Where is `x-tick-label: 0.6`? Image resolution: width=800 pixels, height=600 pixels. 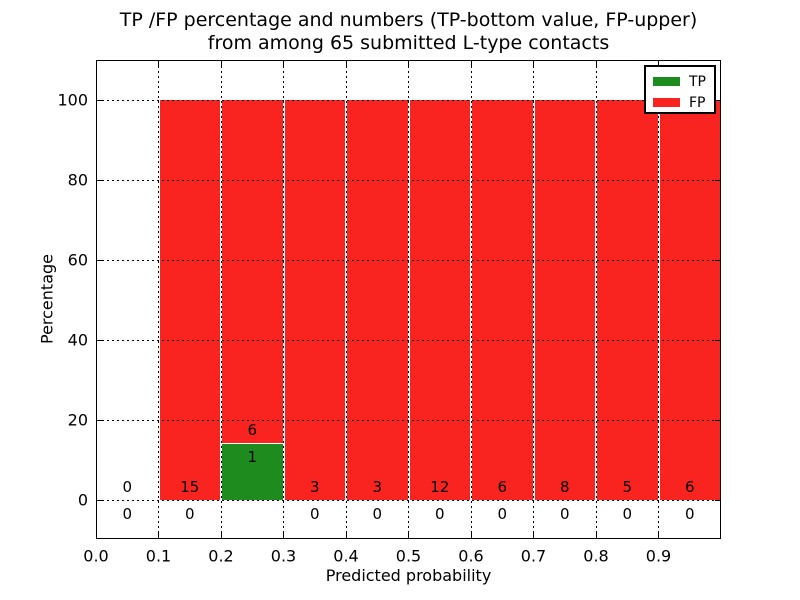 x-tick-label: 0.6 is located at coordinates (471, 556).